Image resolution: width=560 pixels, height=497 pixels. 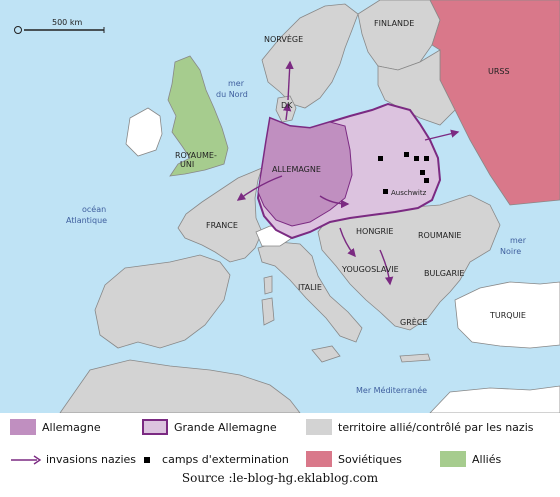 I want to click on legend-label-allemagne: Allemagne, so click(x=71, y=427).